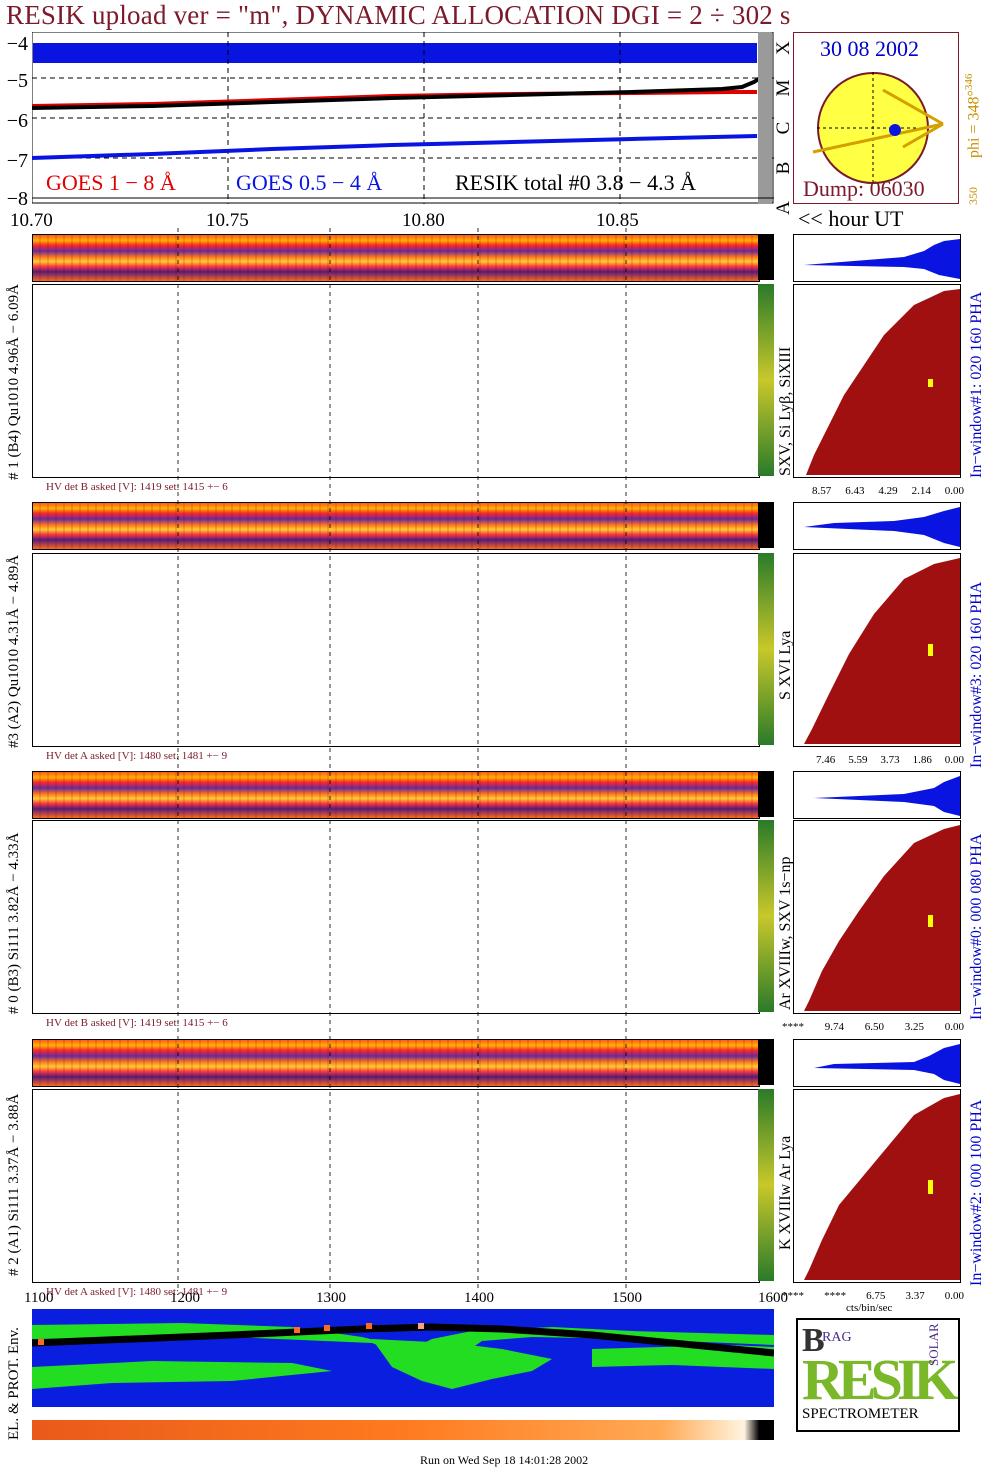 The image size is (1004, 1476). Describe the element at coordinates (877, 650) in the screenshot. I see `ch3-pha-hist` at that location.